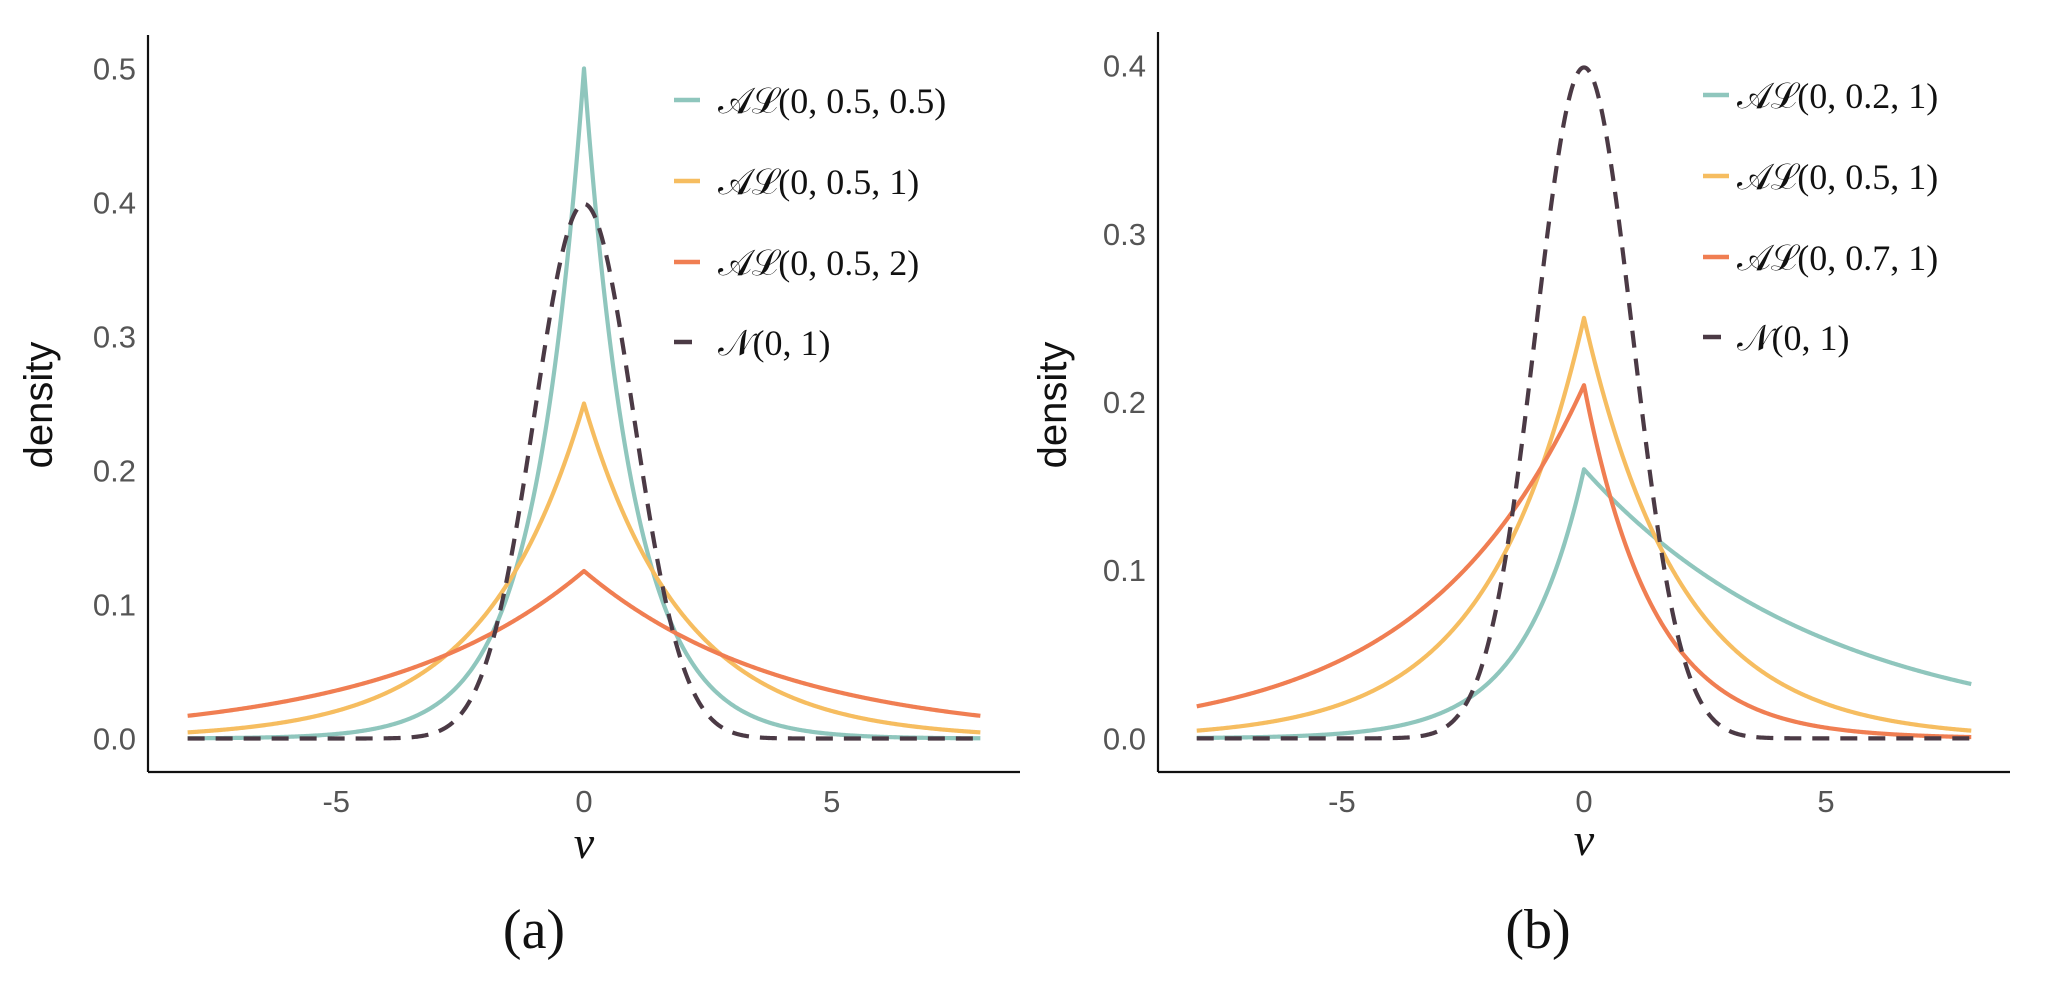  Describe the element at coordinates (534, 930) in the screenshot. I see `panel-caption: (a)` at that location.